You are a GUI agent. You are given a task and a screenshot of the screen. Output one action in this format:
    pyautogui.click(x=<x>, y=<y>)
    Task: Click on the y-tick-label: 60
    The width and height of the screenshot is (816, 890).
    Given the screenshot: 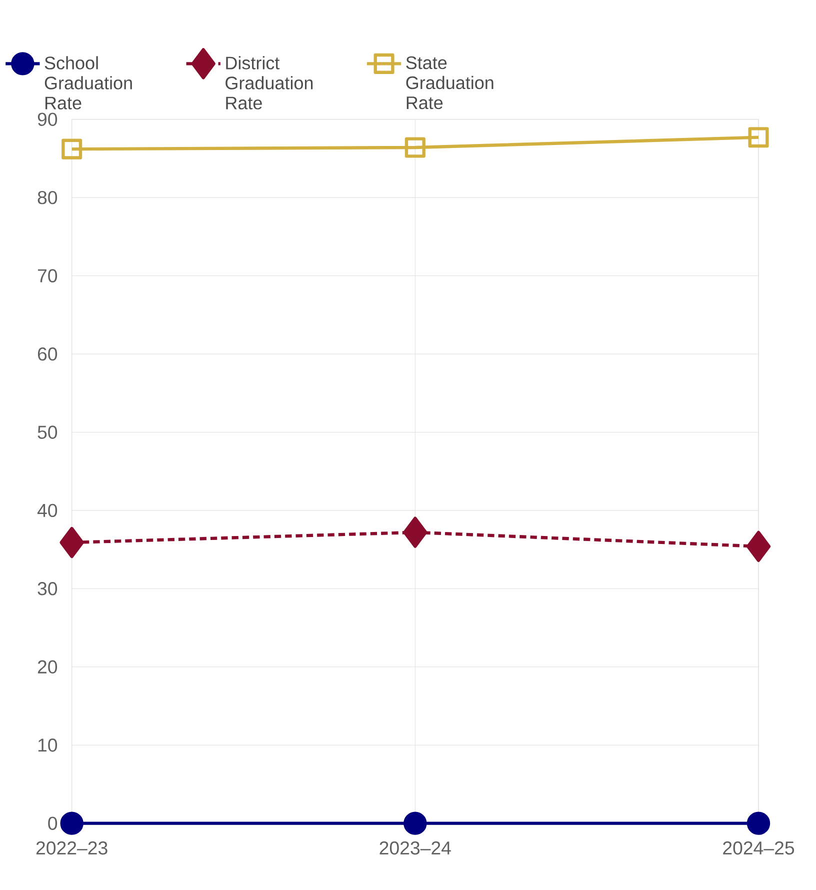 What is the action you would take?
    pyautogui.click(x=47, y=354)
    